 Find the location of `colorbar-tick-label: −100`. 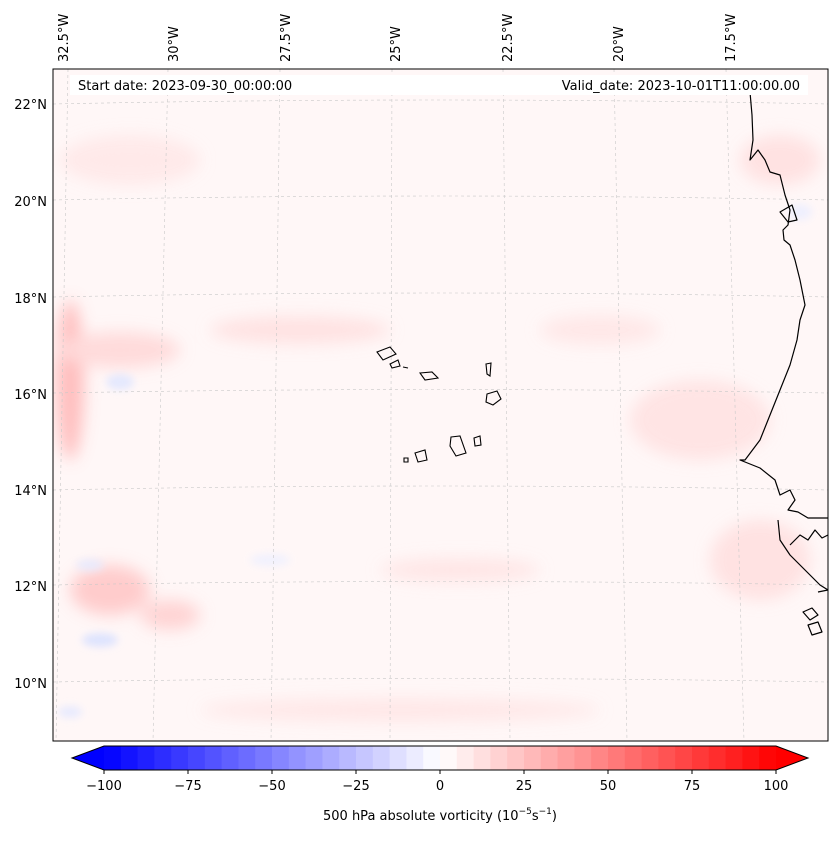

colorbar-tick-label: −100 is located at coordinates (104, 786).